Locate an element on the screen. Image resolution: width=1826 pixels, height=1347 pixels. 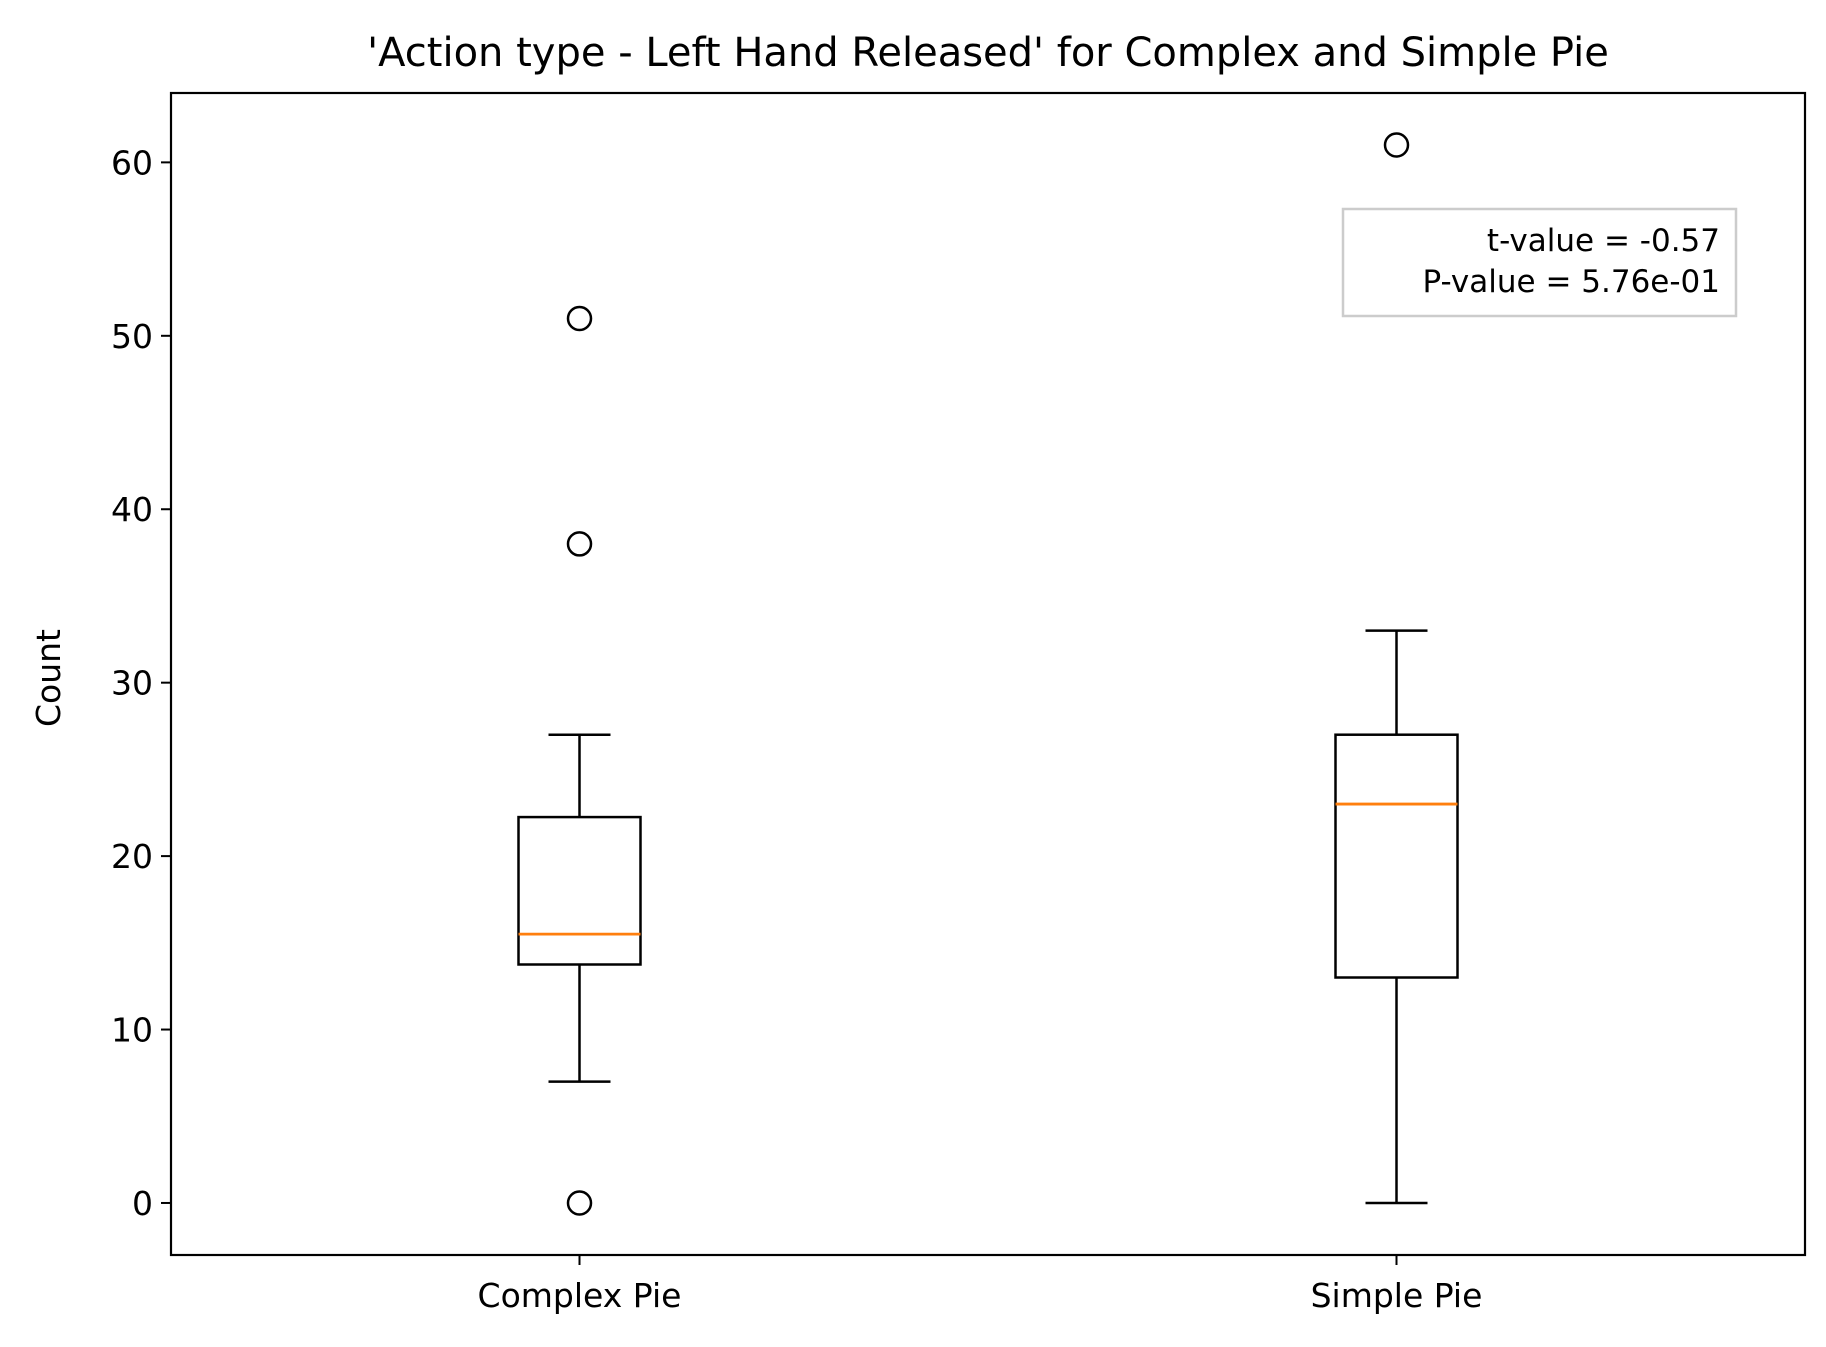
y-tick-label: 40 is located at coordinates (132, 509).